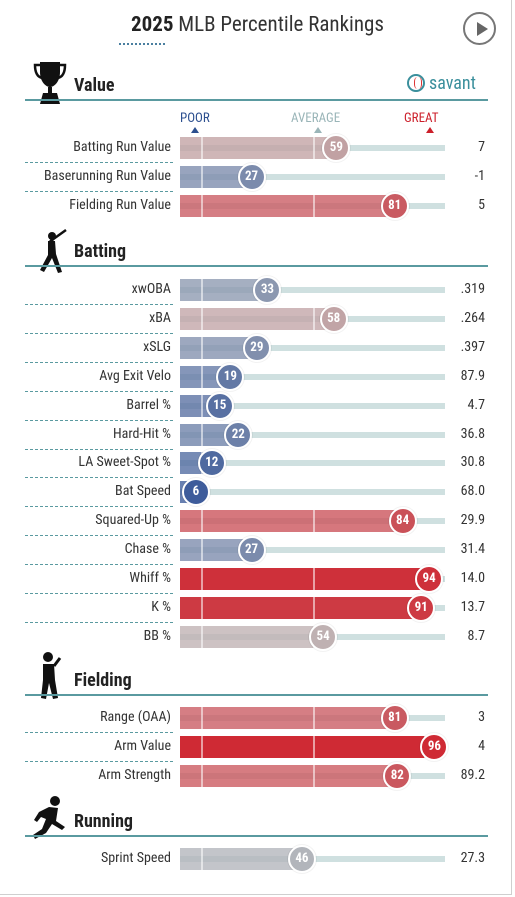  I want to click on section-title-value: Value, so click(94, 85).